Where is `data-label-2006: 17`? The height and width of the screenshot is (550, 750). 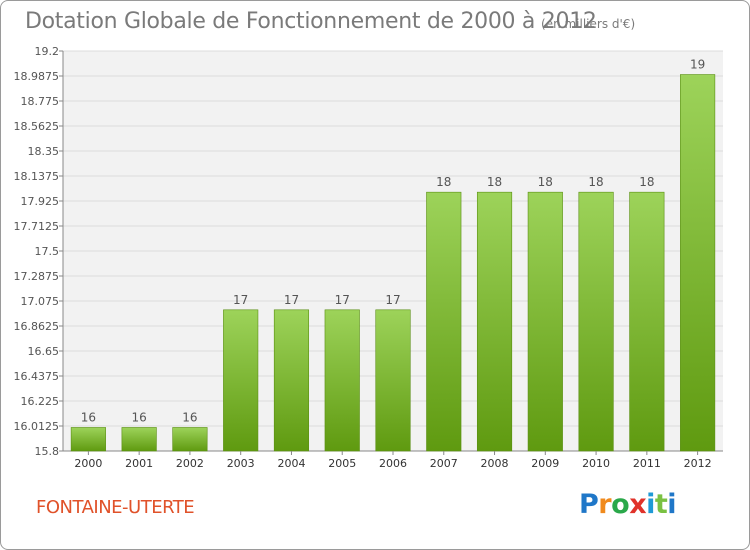 data-label-2006: 17 is located at coordinates (392, 300).